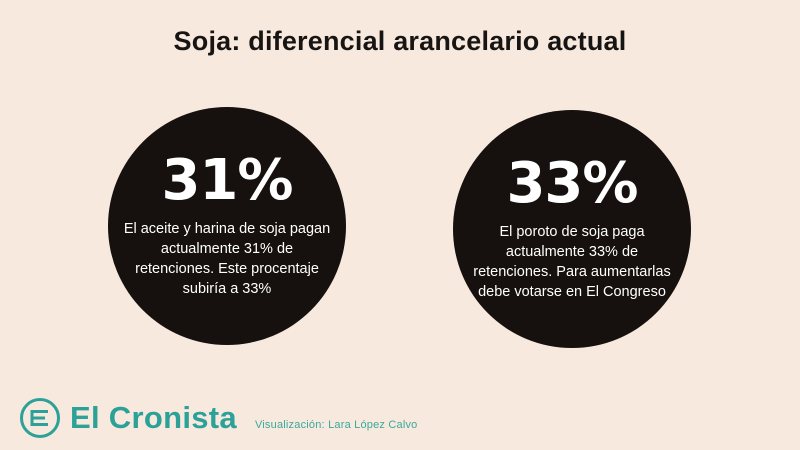 The width and height of the screenshot is (800, 450). I want to click on stat-value-poroto: 33%, so click(572, 183).